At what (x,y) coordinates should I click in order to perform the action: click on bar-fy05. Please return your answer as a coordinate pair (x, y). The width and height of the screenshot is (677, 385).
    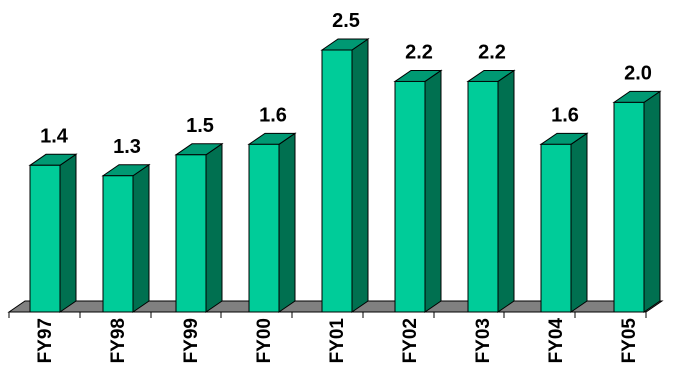
    Looking at the image, I should click on (637, 201).